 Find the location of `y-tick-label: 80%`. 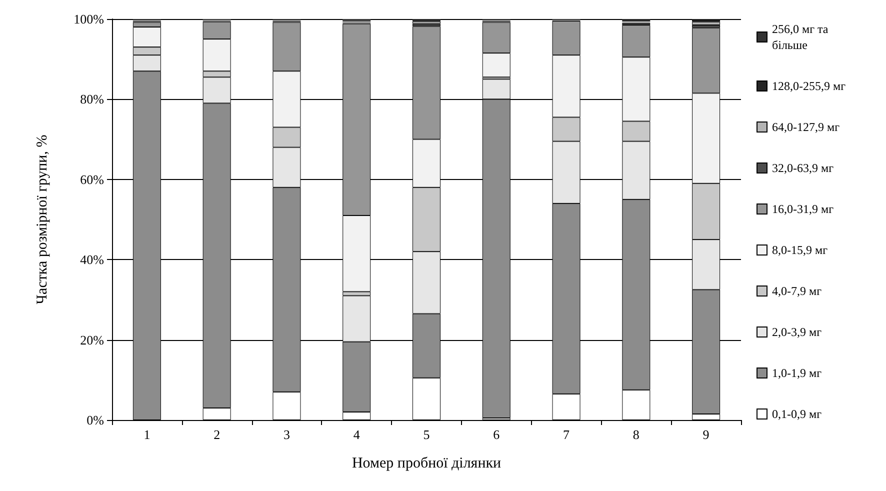

y-tick-label: 80% is located at coordinates (92, 99).